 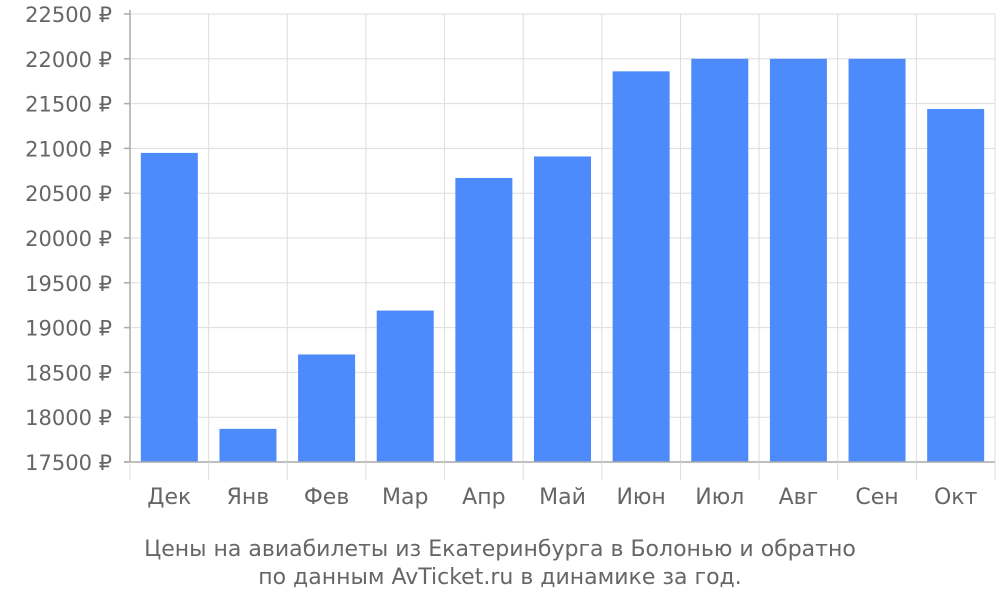 What do you see at coordinates (68, 105) in the screenshot?
I see `y-tick-label: 21500 ₽` at bounding box center [68, 105].